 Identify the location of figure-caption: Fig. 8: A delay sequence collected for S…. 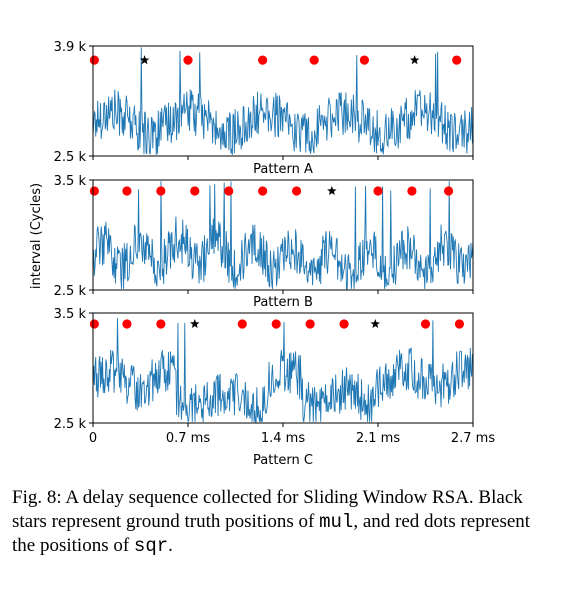
(285, 522).